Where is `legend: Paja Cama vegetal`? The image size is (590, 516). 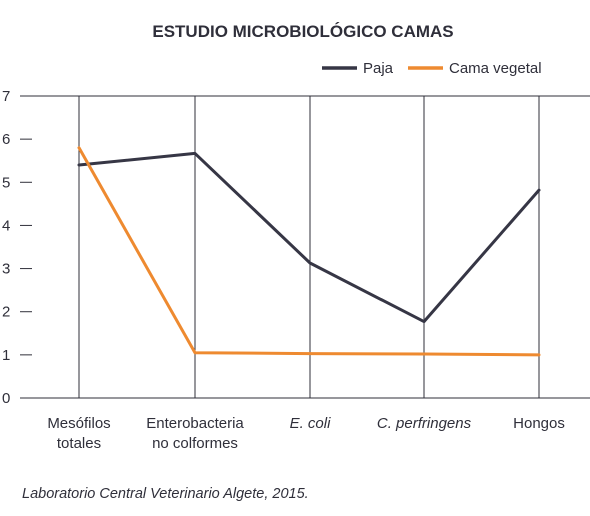 legend: Paja Cama vegetal is located at coordinates (432, 68).